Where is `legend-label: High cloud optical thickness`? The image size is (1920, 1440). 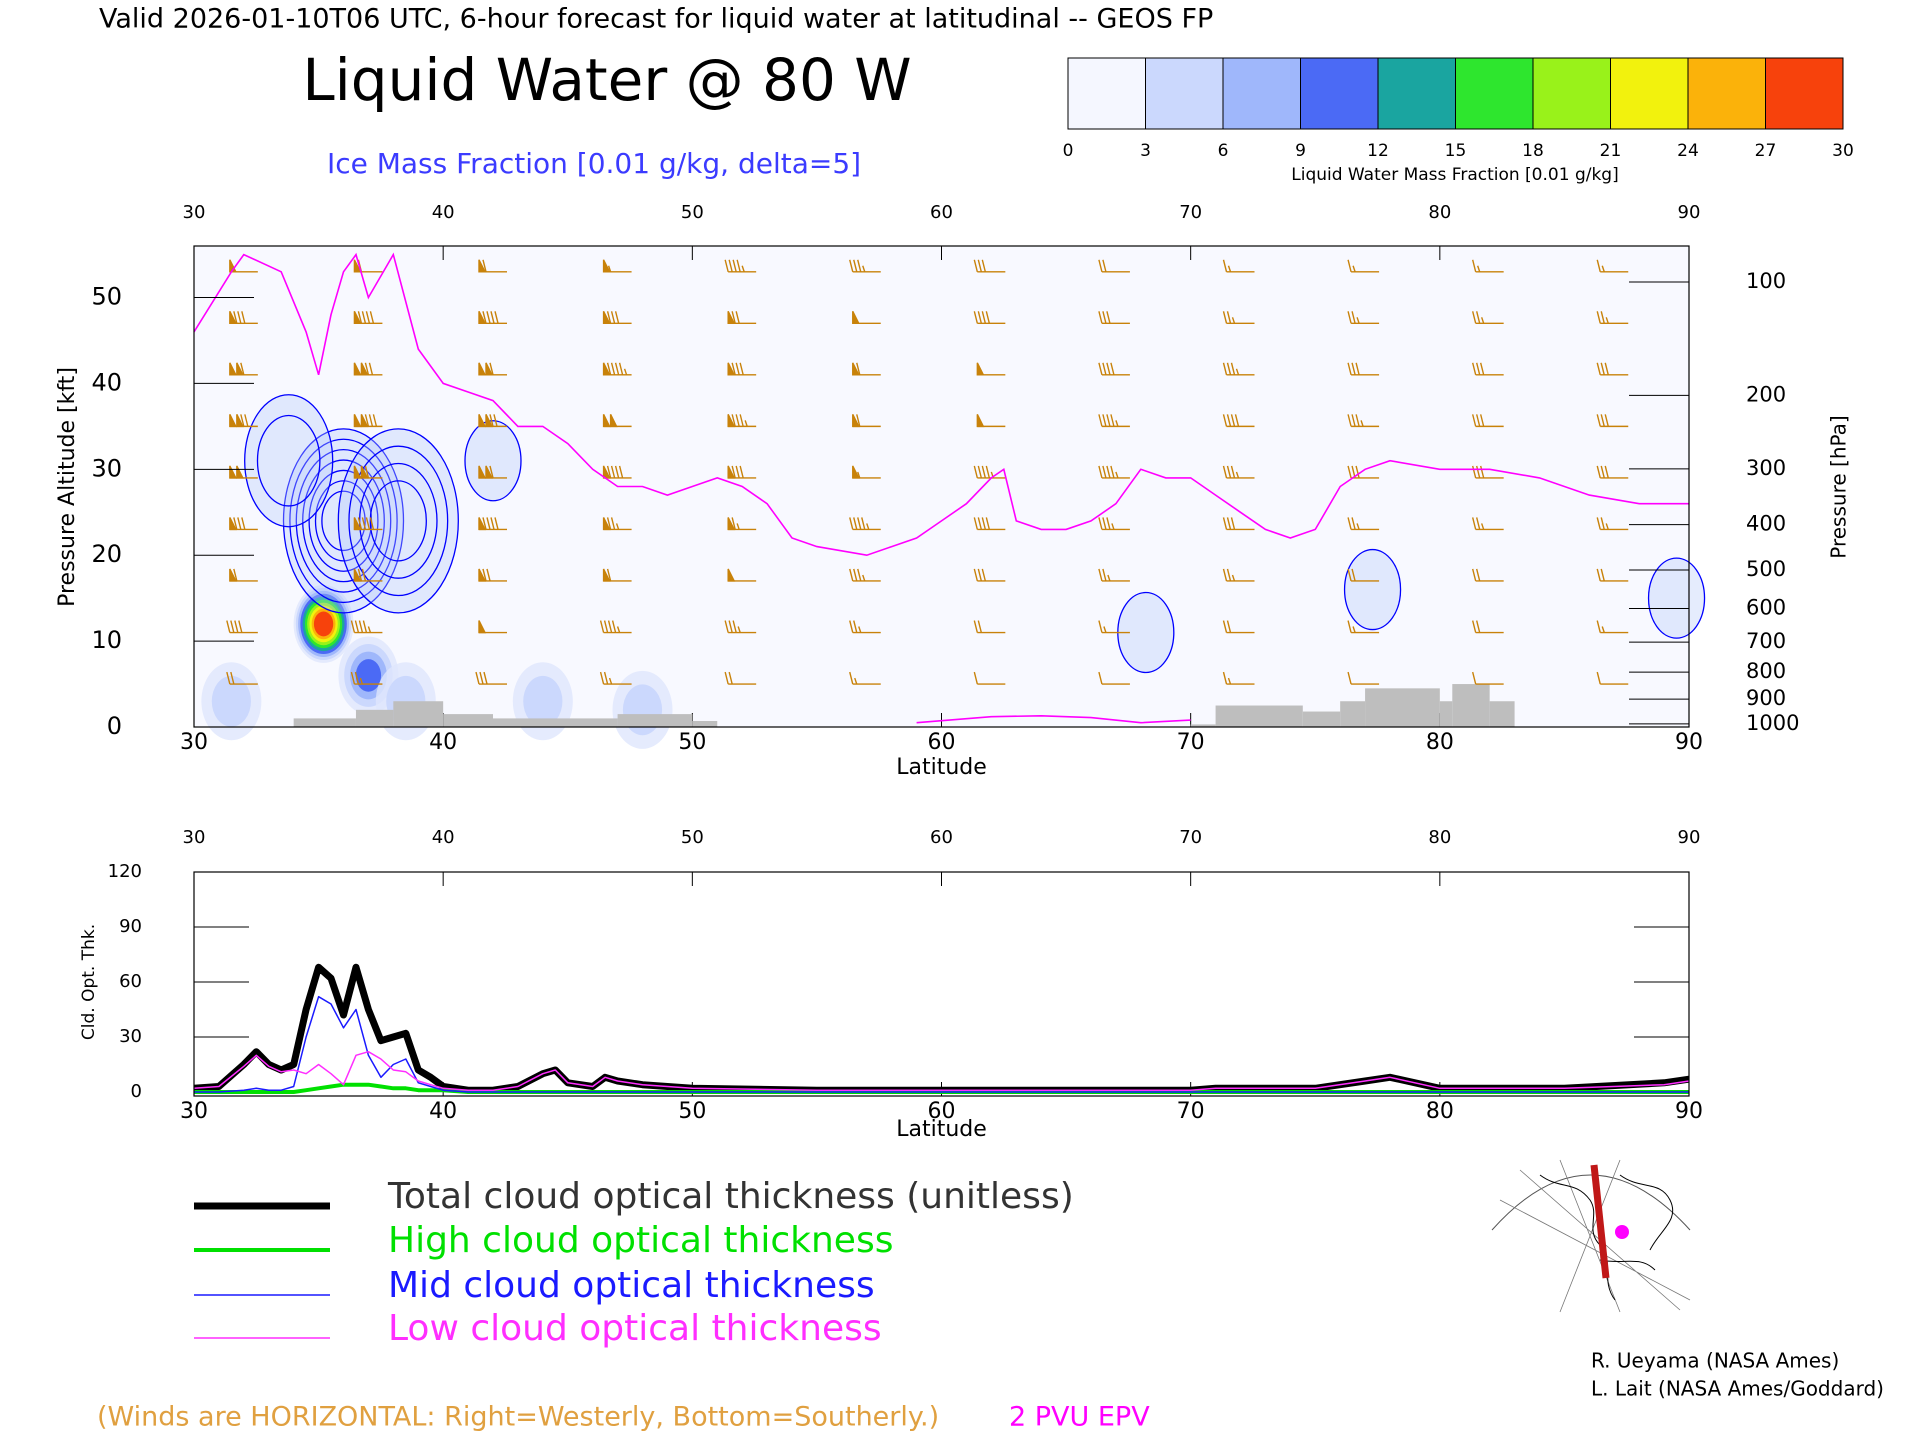 legend-label: High cloud optical thickness is located at coordinates (640, 1240).